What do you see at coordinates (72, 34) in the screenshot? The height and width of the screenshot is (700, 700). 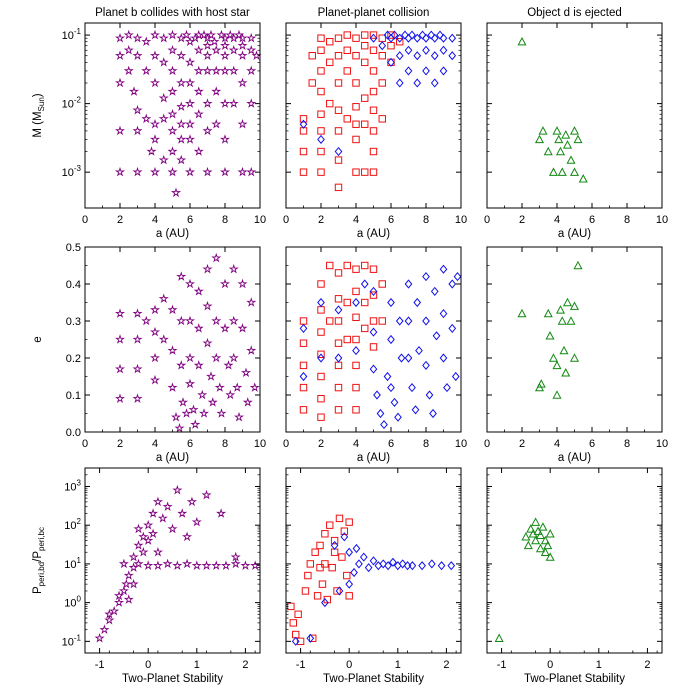 I see `y-tick-label: 10-1` at bounding box center [72, 34].